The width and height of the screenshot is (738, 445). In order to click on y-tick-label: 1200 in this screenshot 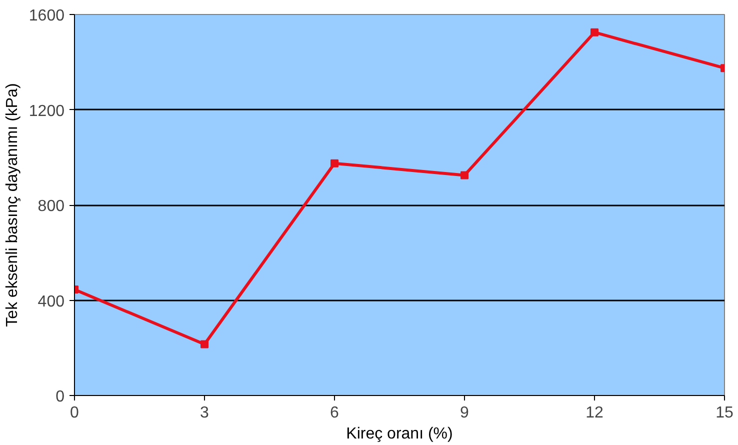, I will do `click(46, 111)`.